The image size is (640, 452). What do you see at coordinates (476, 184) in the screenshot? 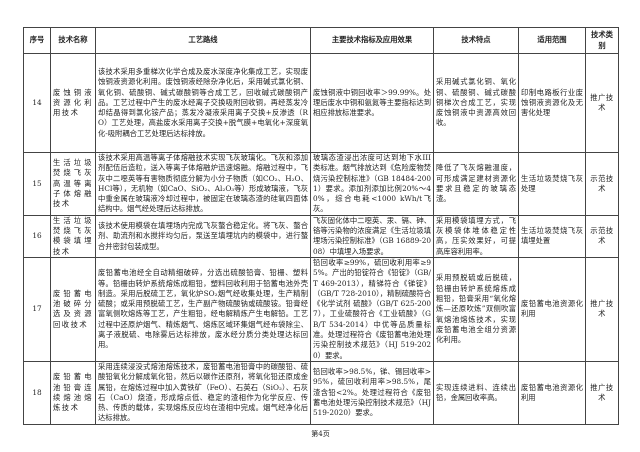
I see `cell-features: 降低了飞灰熔融温度，可形成满足建材资源化要求且稳定的玻璃态渣。` at bounding box center [476, 184].